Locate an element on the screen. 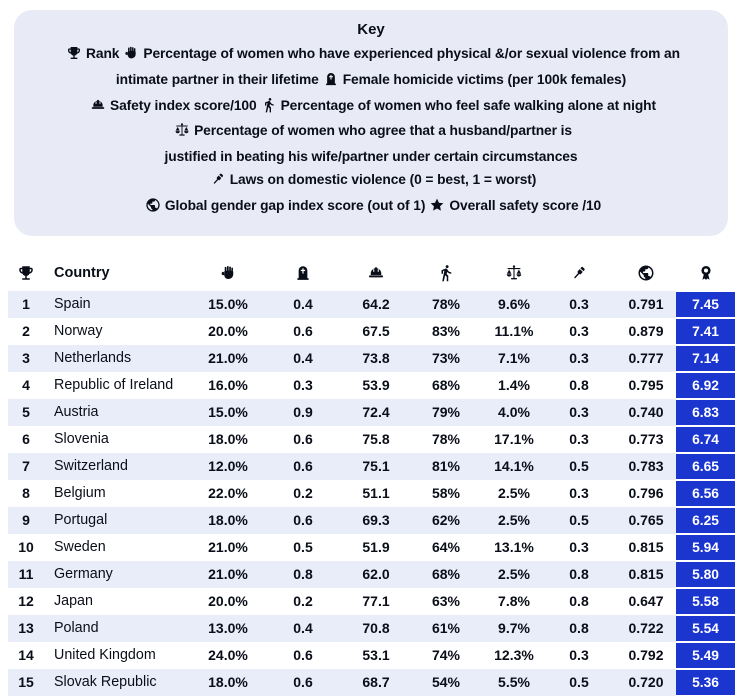  cell-agree: 14.1% is located at coordinates (514, 466).